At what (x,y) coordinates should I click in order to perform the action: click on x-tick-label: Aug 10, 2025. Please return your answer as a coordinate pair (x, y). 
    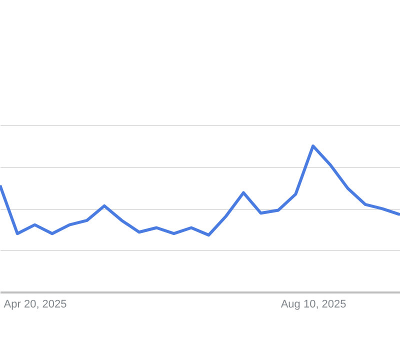
    Looking at the image, I should click on (313, 304).